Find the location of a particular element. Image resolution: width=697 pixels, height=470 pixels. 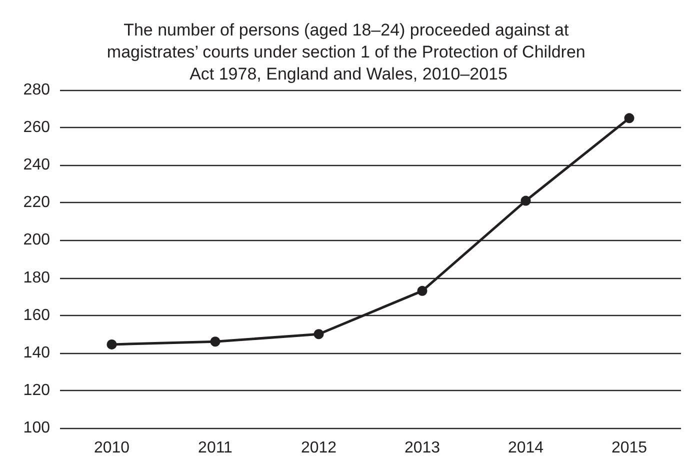

y-tick-label: 280 is located at coordinates (36, 90).